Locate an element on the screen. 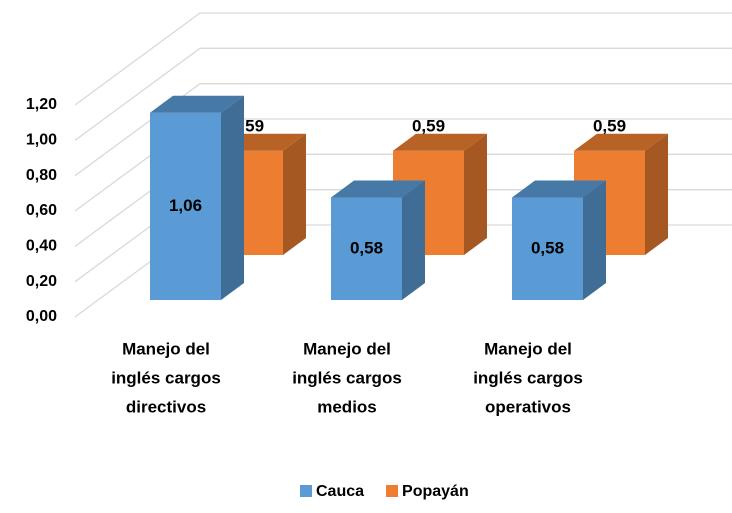 Image resolution: width=732 pixels, height=513 pixels. y-tick-label: 0,00 is located at coordinates (41, 316).